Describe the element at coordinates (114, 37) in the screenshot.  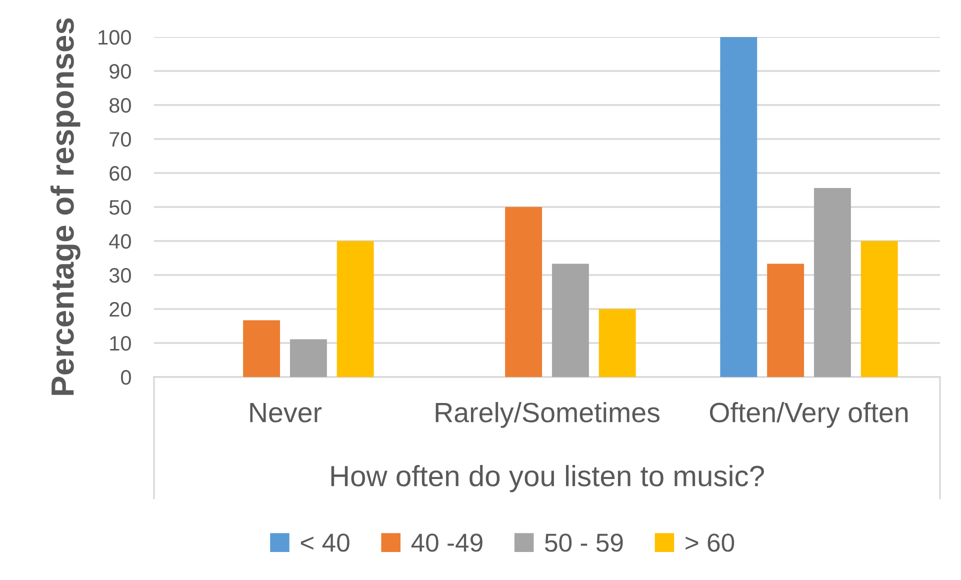
I see `y-tick-label: 100` at that location.